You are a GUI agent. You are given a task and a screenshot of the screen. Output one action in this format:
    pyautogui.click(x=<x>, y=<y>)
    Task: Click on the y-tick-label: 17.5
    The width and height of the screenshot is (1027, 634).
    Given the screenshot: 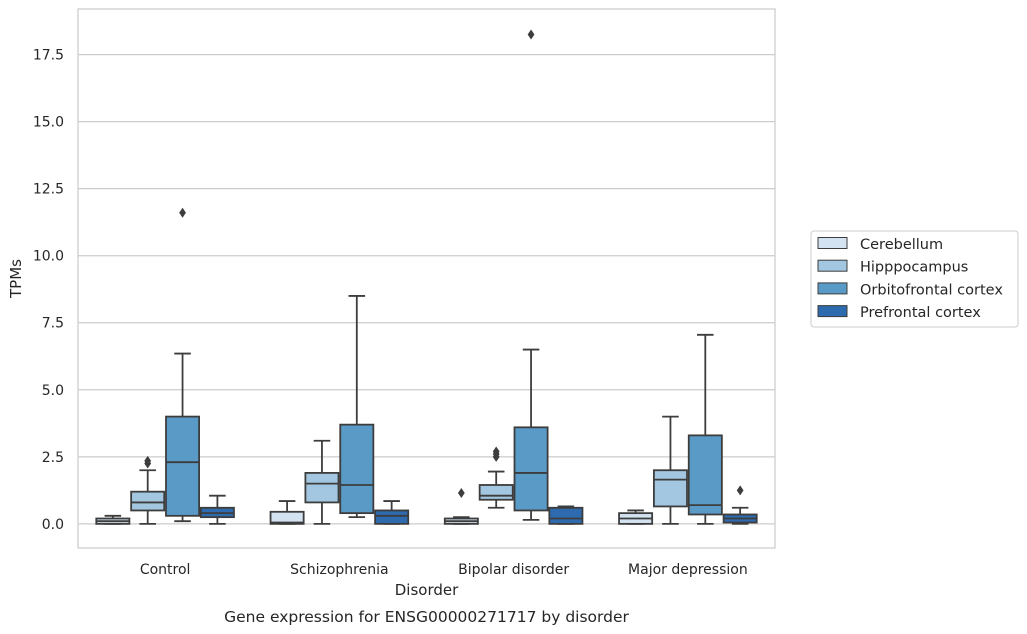 What is the action you would take?
    pyautogui.click(x=48, y=56)
    